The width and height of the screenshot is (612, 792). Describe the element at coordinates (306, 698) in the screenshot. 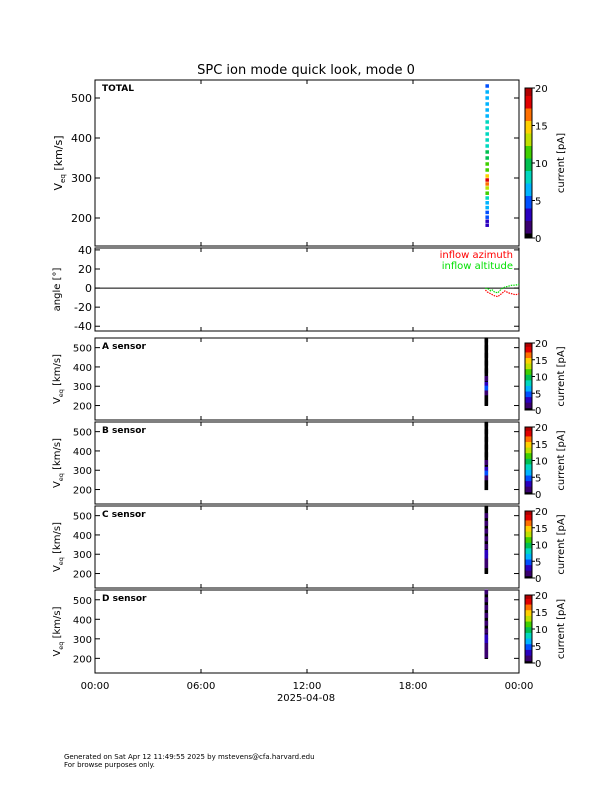

I see `date-label: 2025-04-08` at that location.